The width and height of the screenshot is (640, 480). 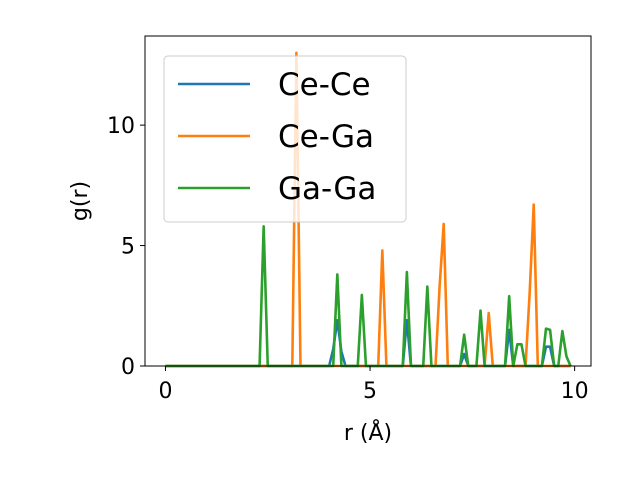 I want to click on y-tick-label: 5, so click(x=128, y=247).